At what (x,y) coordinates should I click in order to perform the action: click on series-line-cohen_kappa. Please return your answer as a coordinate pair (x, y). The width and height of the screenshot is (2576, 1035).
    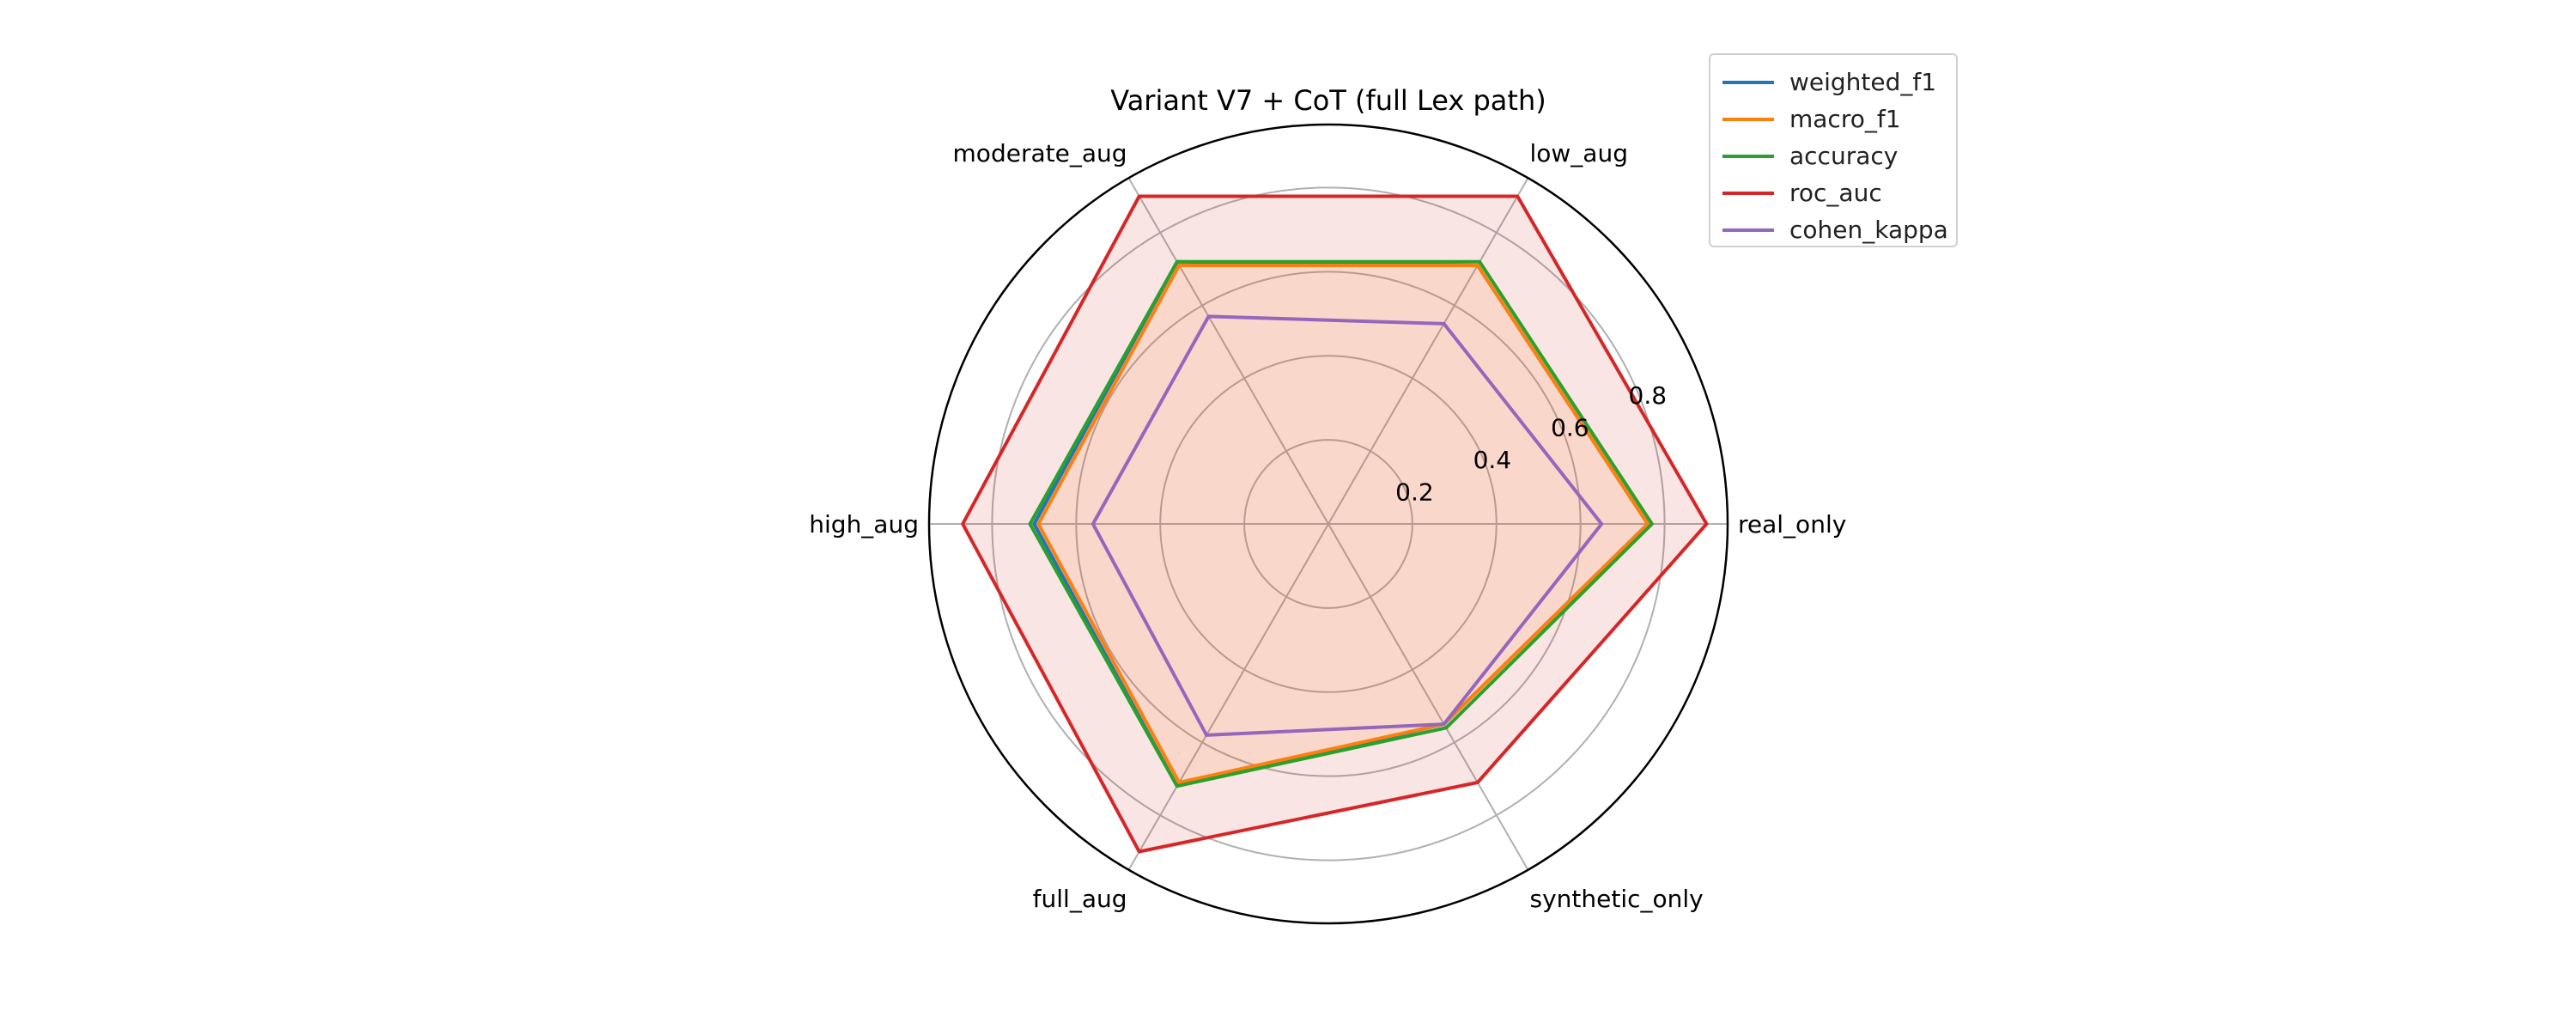
    Looking at the image, I should click on (1347, 525).